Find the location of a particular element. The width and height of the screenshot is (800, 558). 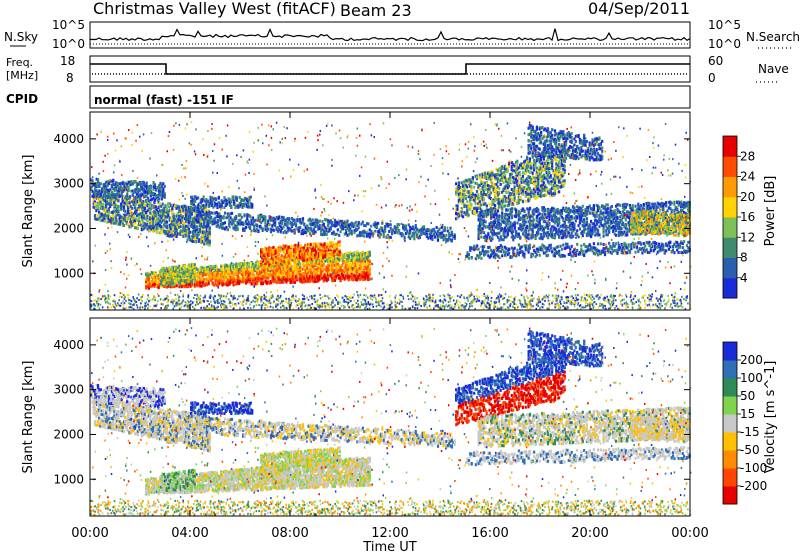

x-tick-label: 04:00 is located at coordinates (189, 533).